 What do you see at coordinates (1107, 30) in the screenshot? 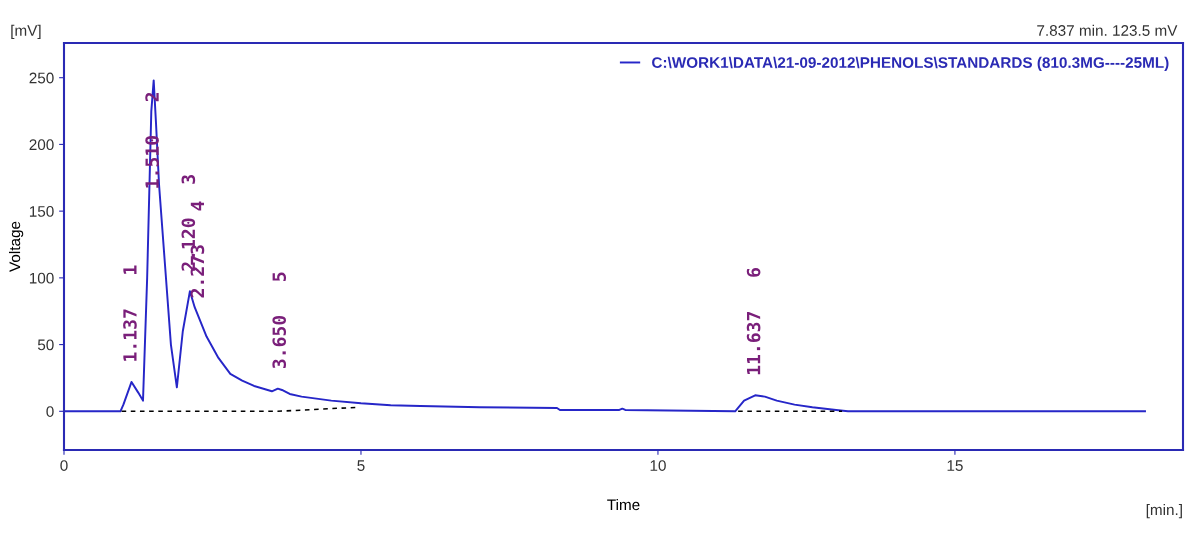
I see `text: 7.837 min. 123.5 mV` at bounding box center [1107, 30].